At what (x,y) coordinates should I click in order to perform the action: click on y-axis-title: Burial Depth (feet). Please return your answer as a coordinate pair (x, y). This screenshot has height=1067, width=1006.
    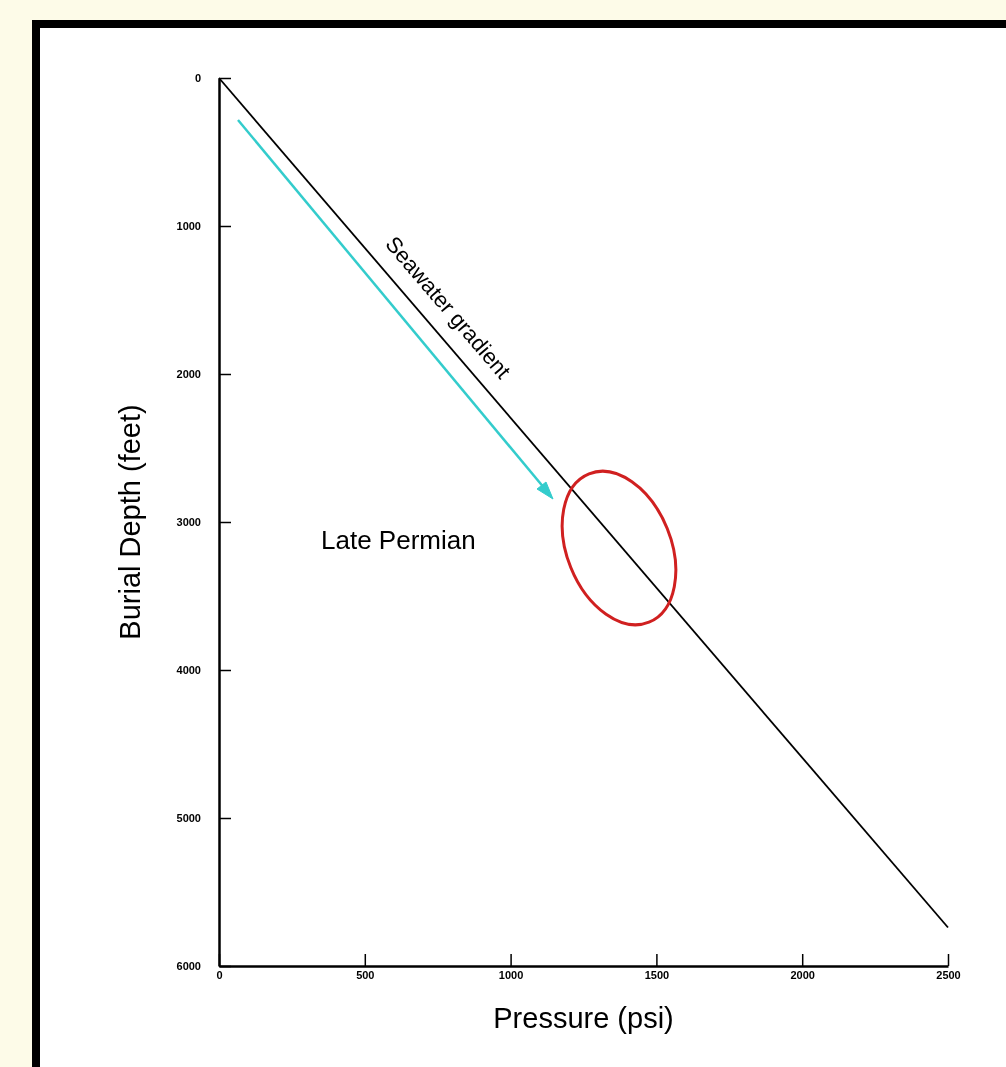
    Looking at the image, I should click on (130, 522).